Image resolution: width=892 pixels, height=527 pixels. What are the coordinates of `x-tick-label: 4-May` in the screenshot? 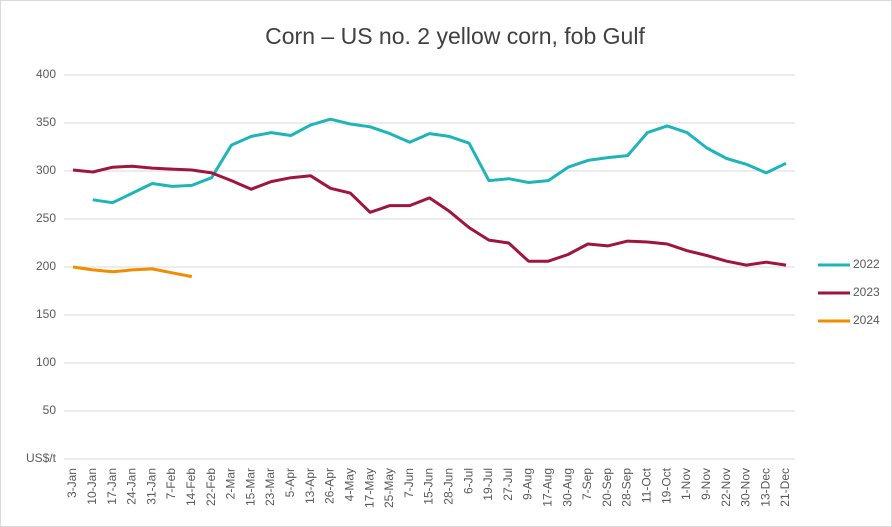 It's located at (349, 484).